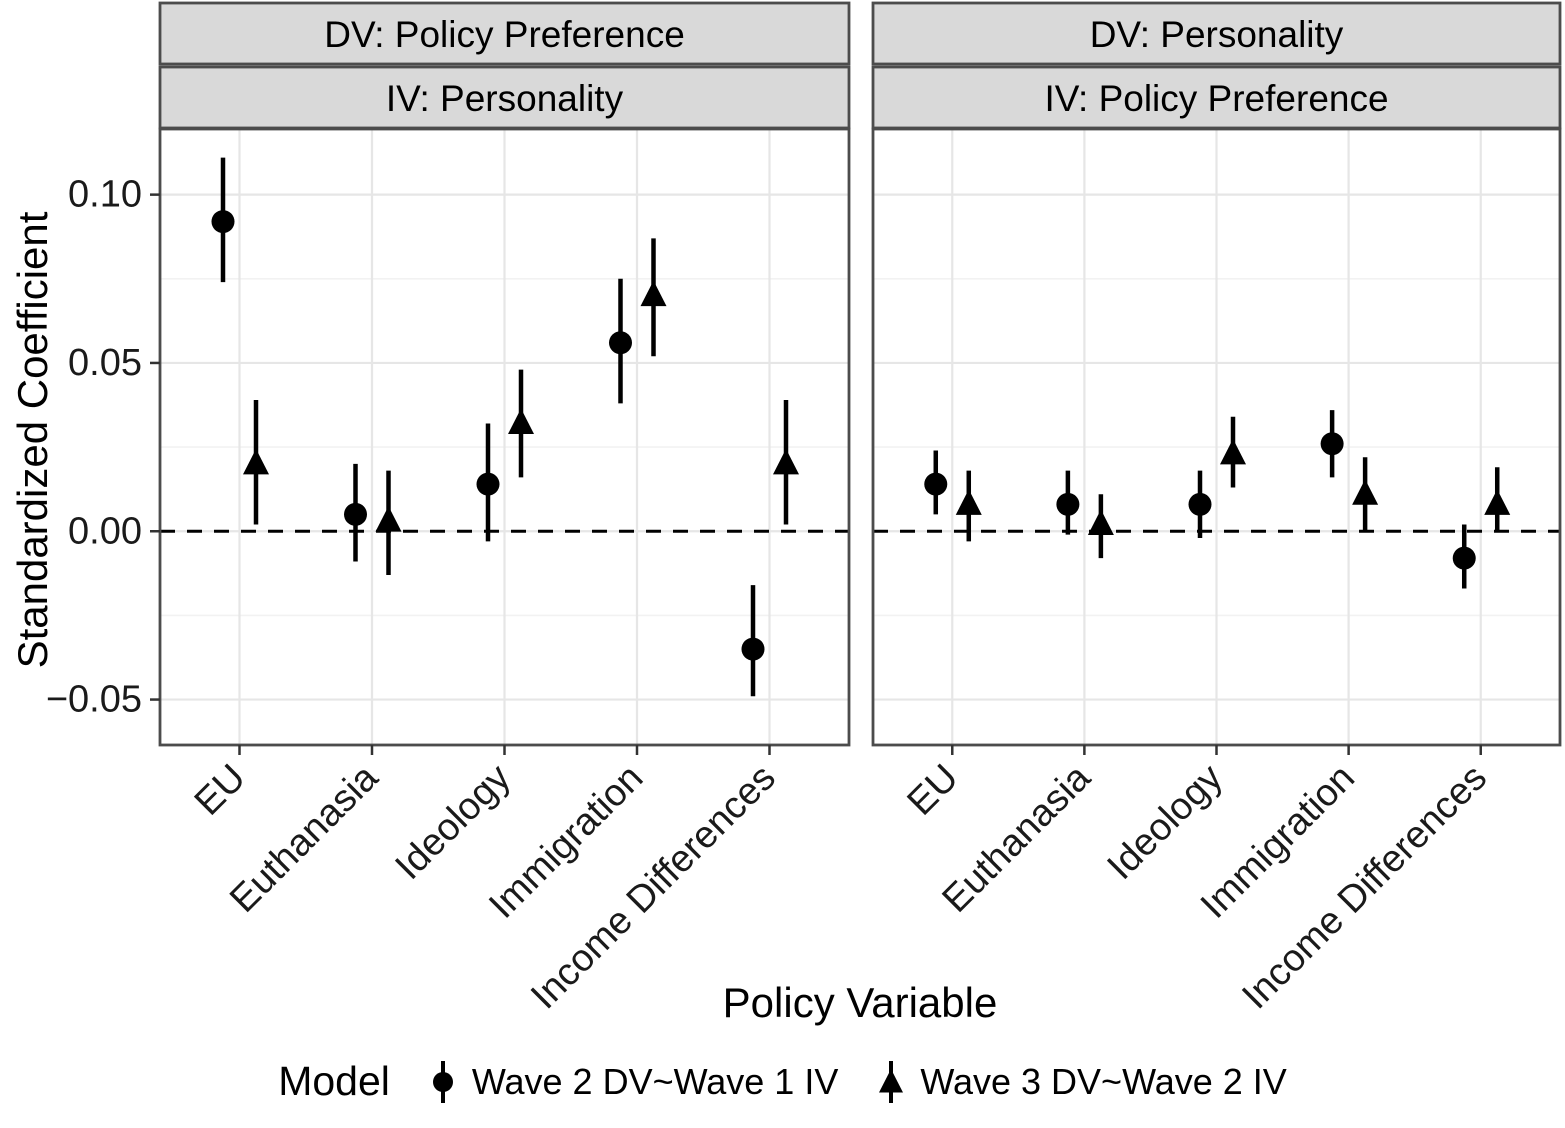  I want to click on facet-strip-dv-label: DV: Personality, so click(1217, 34).